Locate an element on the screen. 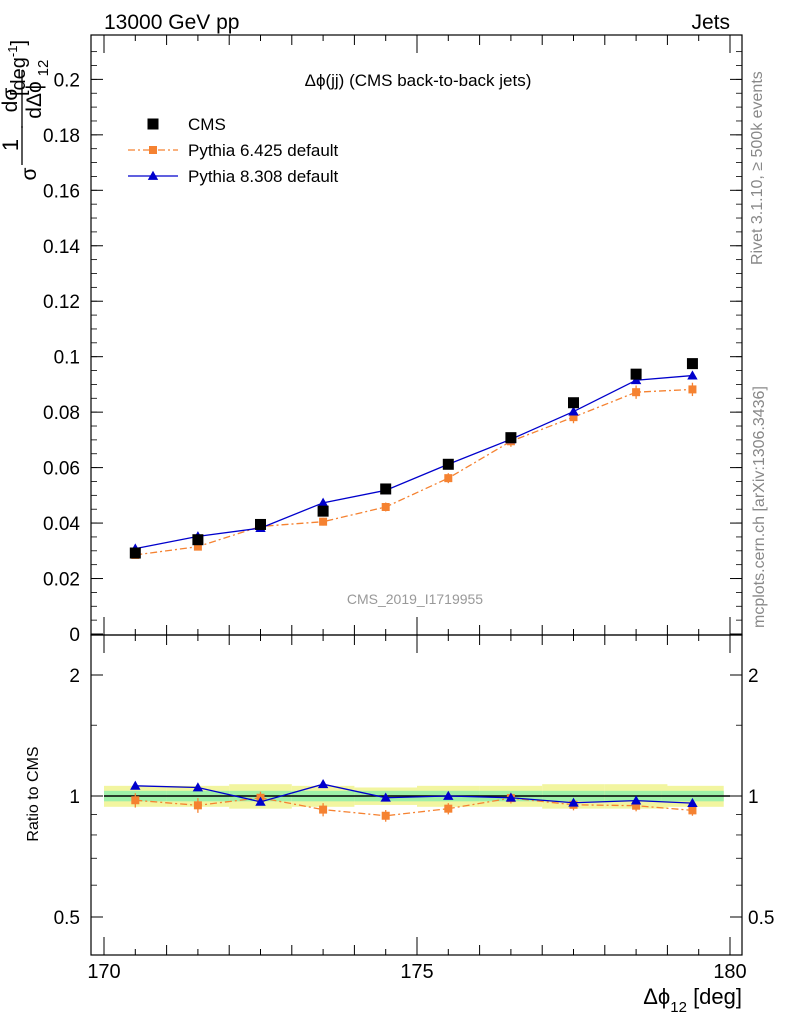  ratio-ytick-label-right: 2 is located at coordinates (753, 676).